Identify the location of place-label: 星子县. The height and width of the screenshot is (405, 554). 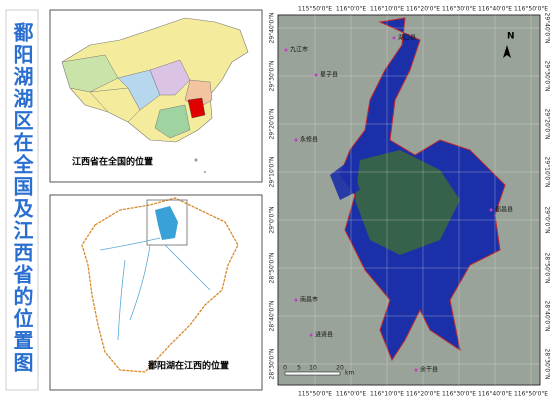
(329, 75).